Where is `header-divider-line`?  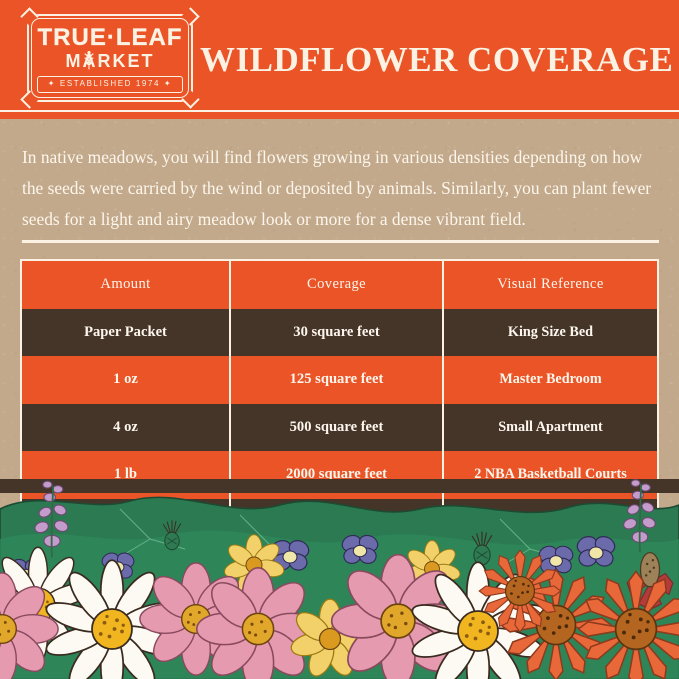 header-divider-line is located at coordinates (339, 111).